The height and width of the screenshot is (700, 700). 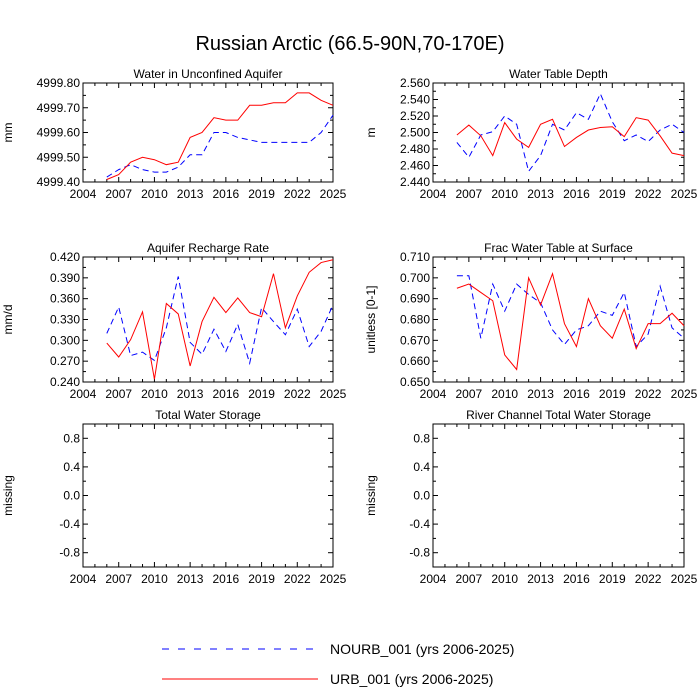 What do you see at coordinates (415, 116) in the screenshot?
I see `y-tick-label: 2.520` at bounding box center [415, 116].